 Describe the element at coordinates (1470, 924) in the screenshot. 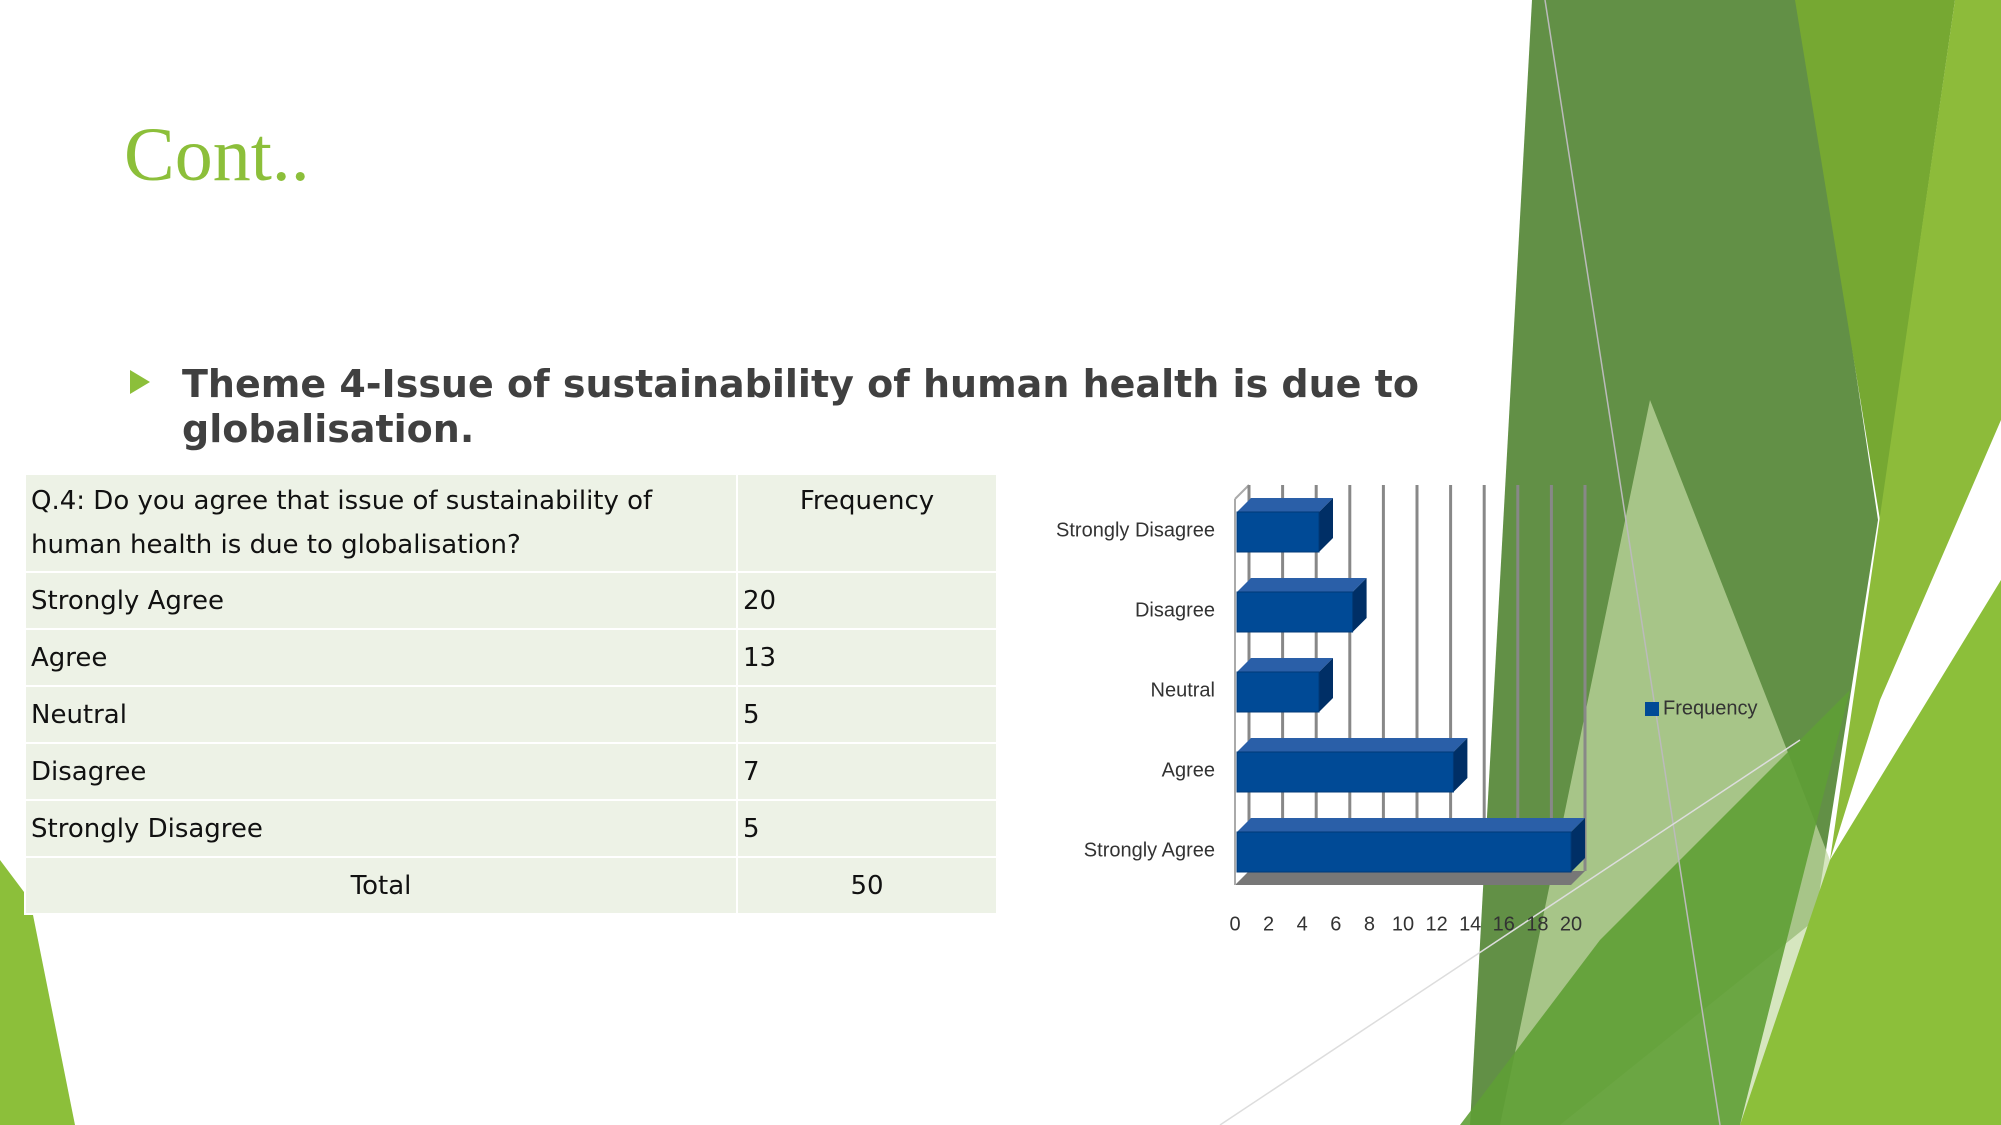

I see `x-tick-label: 14` at that location.